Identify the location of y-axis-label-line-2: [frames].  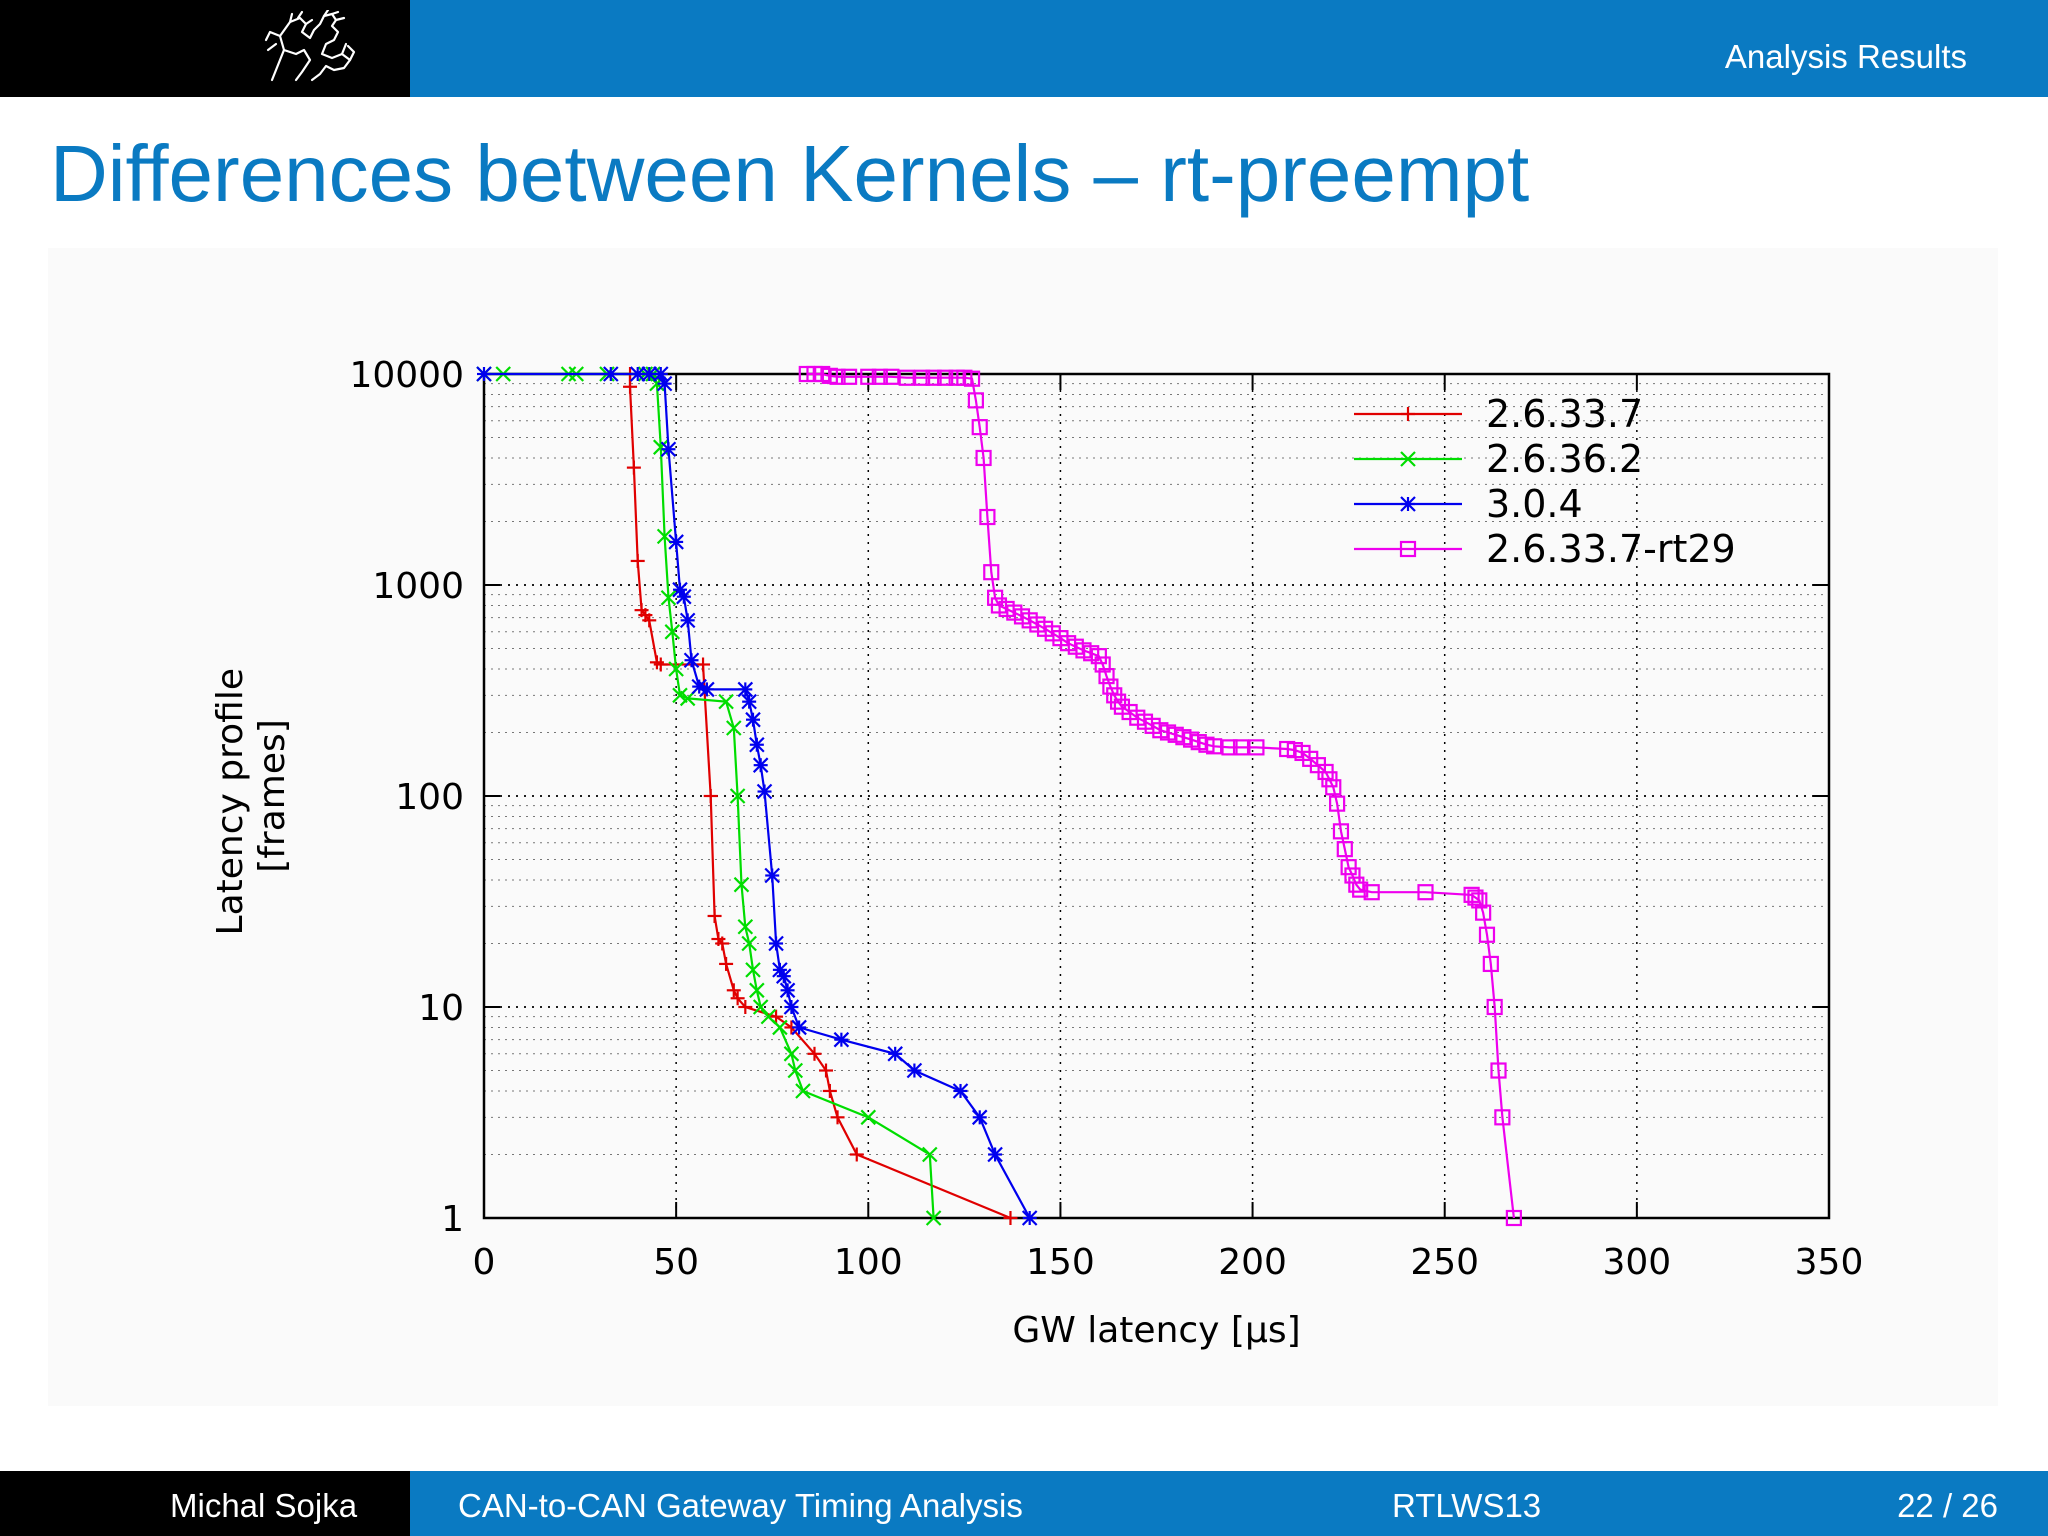
(272, 796).